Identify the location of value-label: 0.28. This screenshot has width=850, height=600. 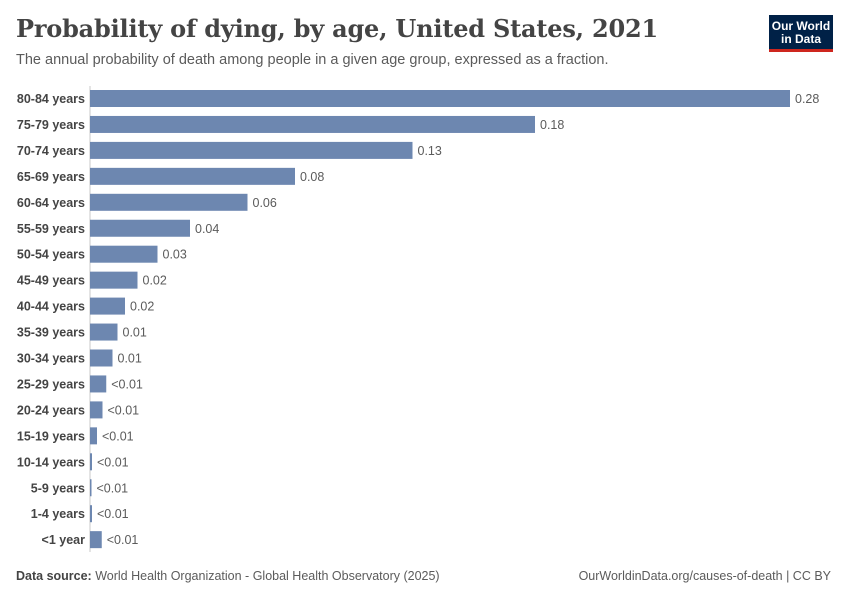
(807, 99).